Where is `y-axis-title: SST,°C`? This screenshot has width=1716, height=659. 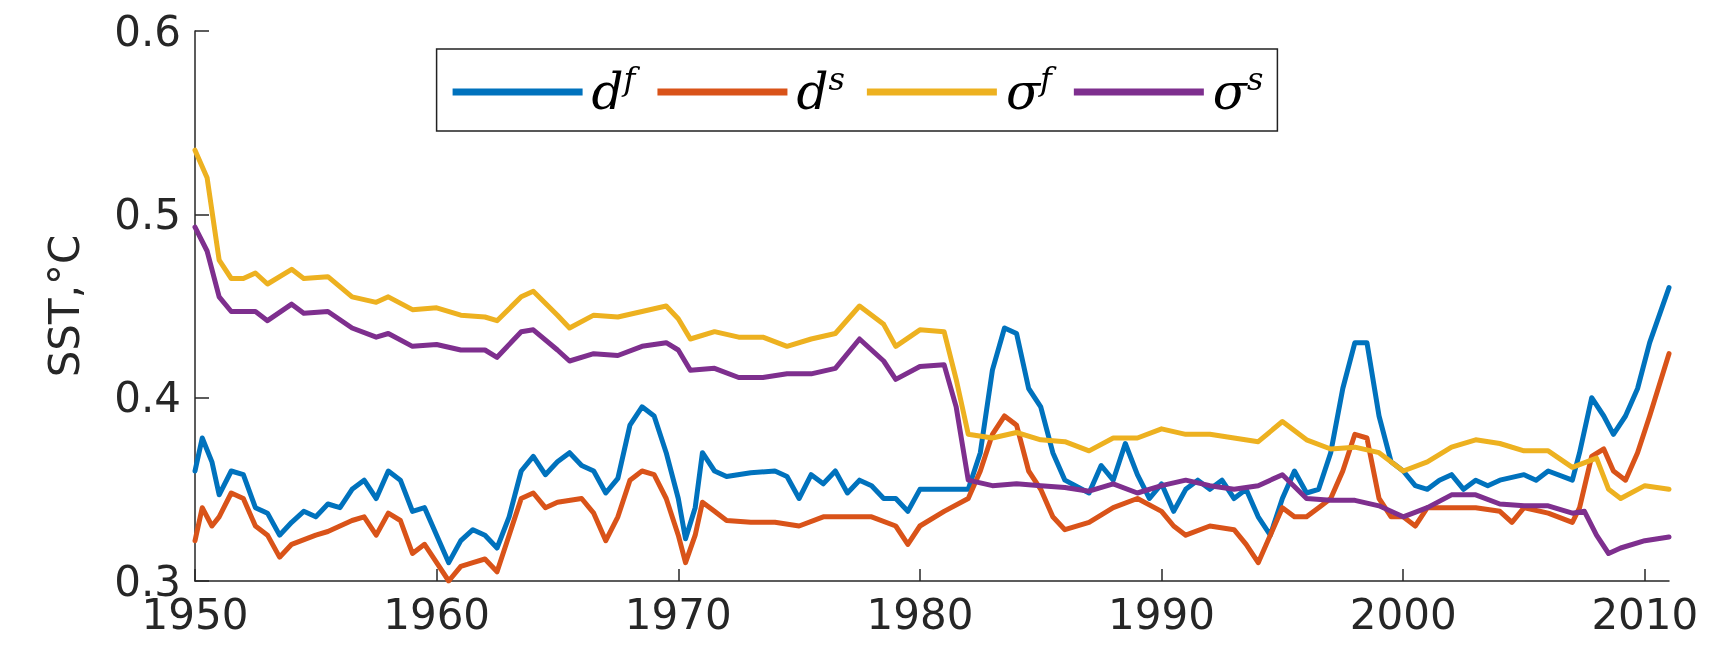 y-axis-title: SST,°C is located at coordinates (64, 306).